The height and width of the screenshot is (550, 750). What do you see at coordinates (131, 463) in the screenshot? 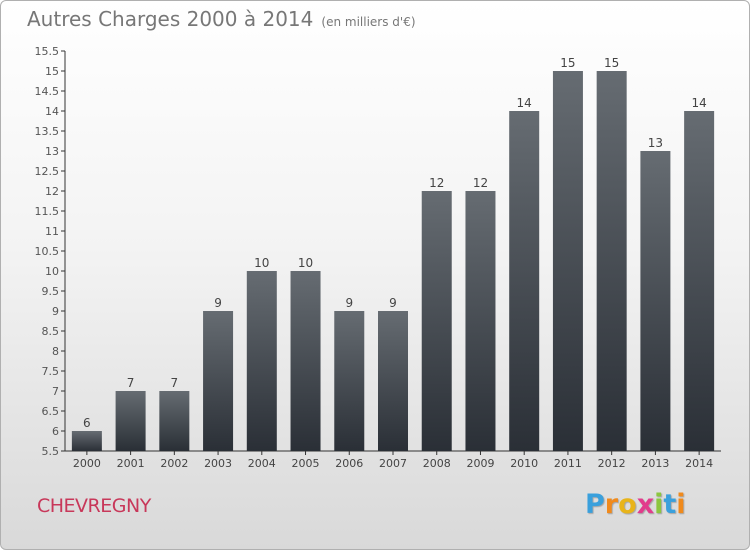
I see `x-tick-label: 2001` at bounding box center [131, 463].